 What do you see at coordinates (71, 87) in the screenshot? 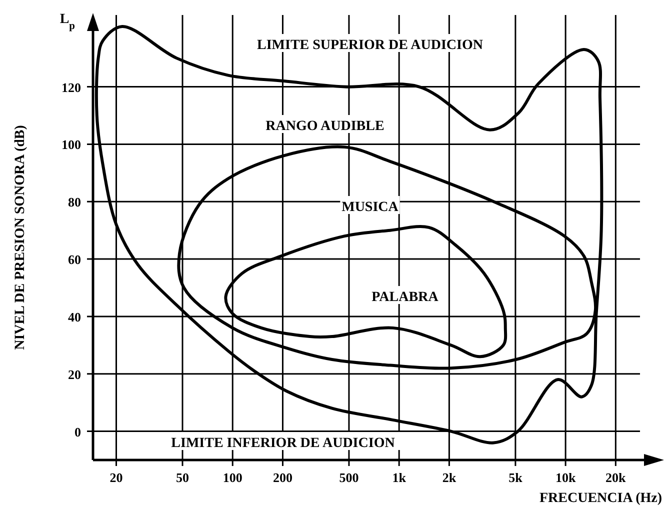
I see `y-tick-label: 120` at bounding box center [71, 87].